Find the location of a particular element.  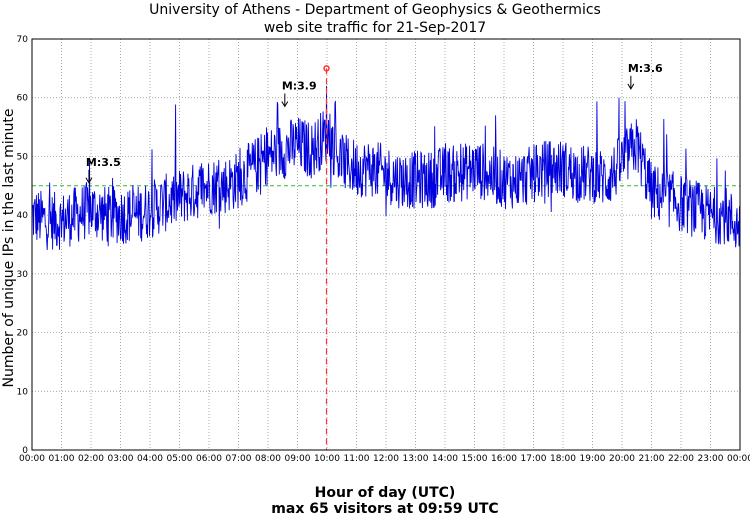

x-tick-label: 14:00 is located at coordinates (445, 459).